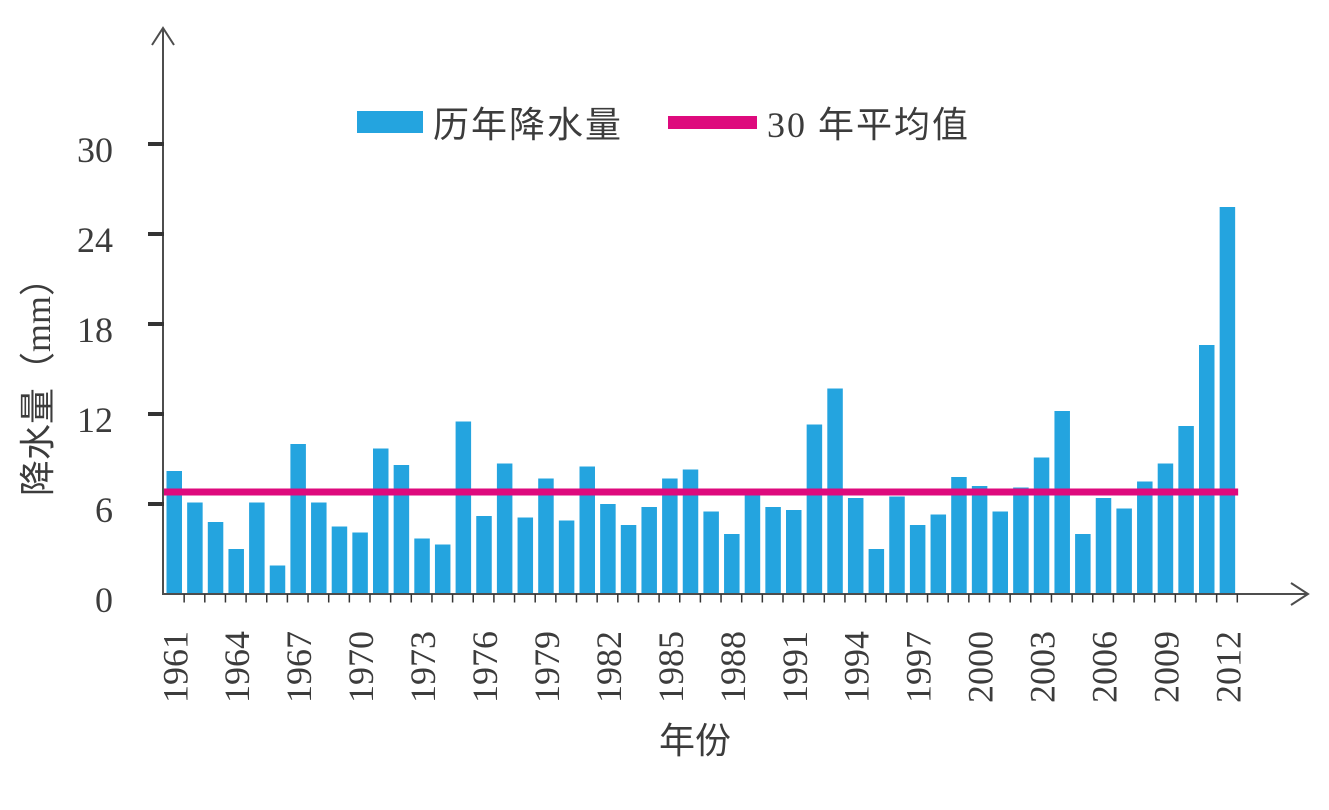 Image resolution: width=1329 pixels, height=810 pixels. What do you see at coordinates (547, 667) in the screenshot?
I see `x-tick-label-1979: 1979` at bounding box center [547, 667].